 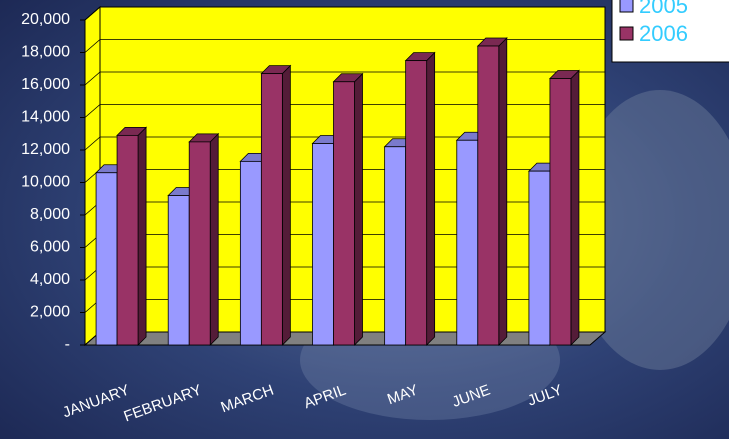 I want to click on legend: 2005 2006, so click(x=670, y=31).